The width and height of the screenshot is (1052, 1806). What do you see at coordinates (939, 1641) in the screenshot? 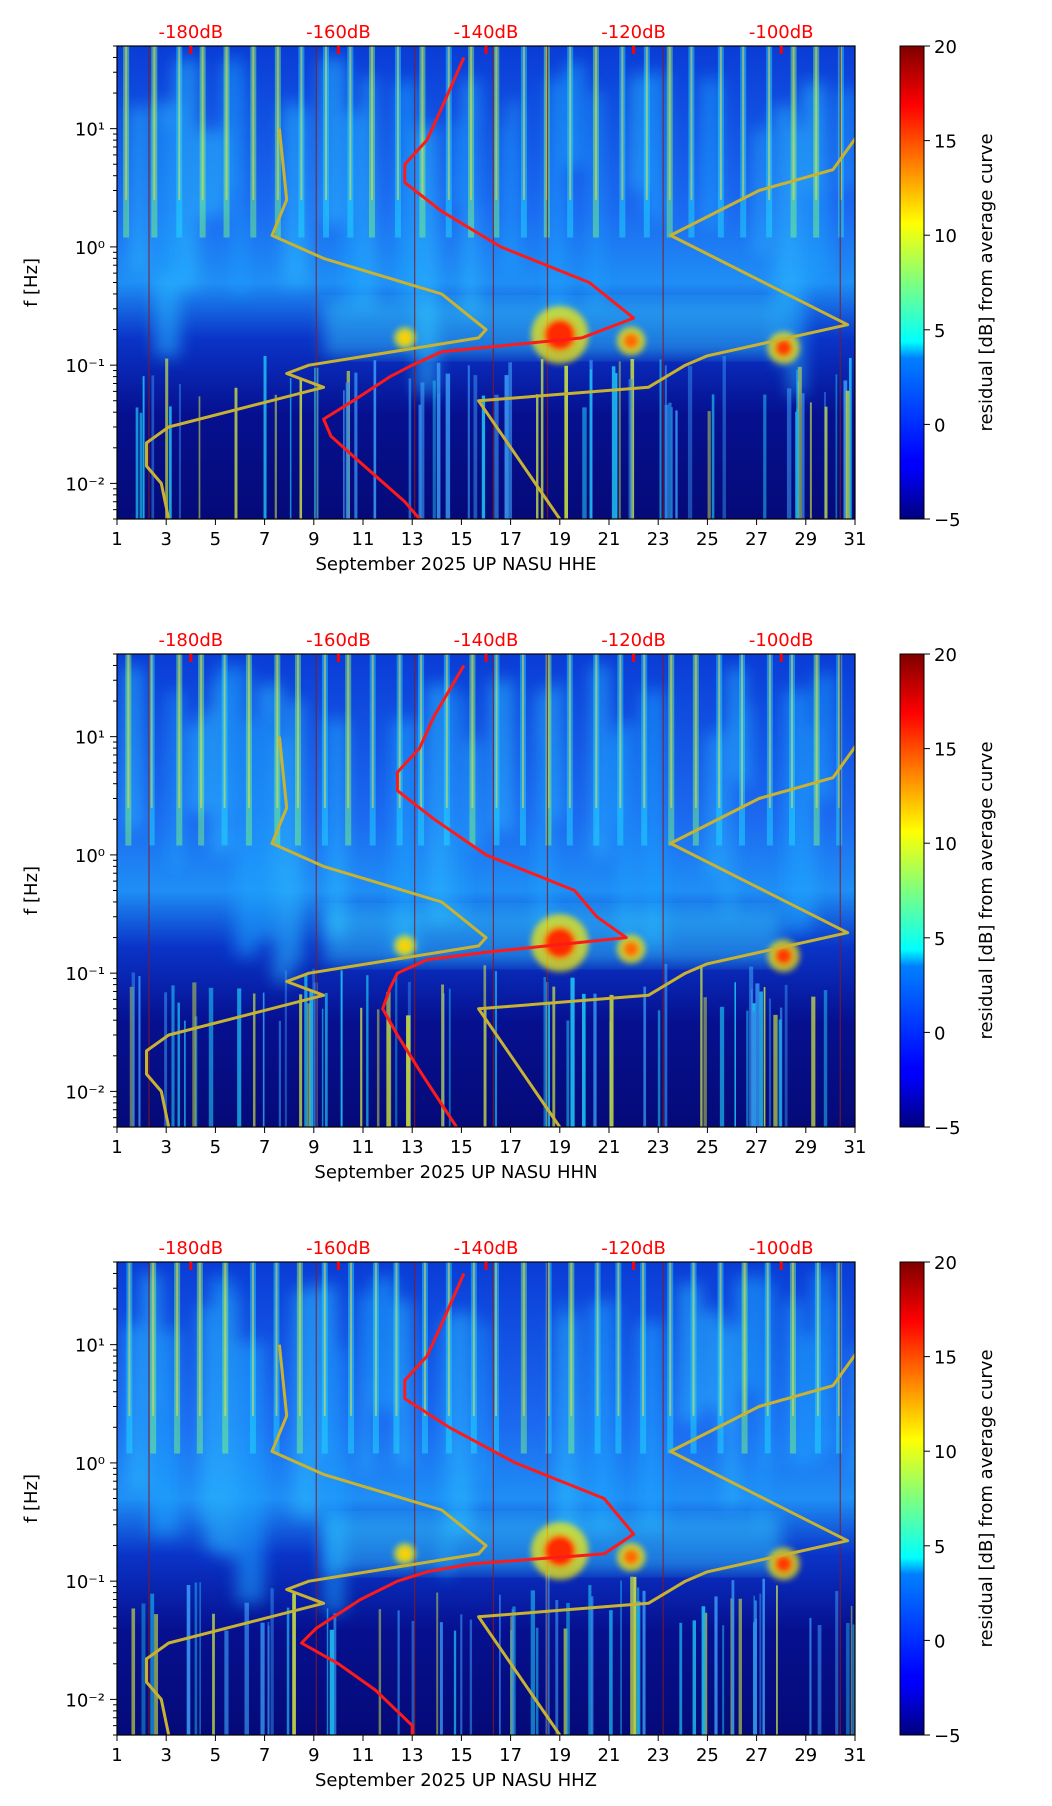
I see `colorbar-tick-label: 0` at bounding box center [939, 1641].